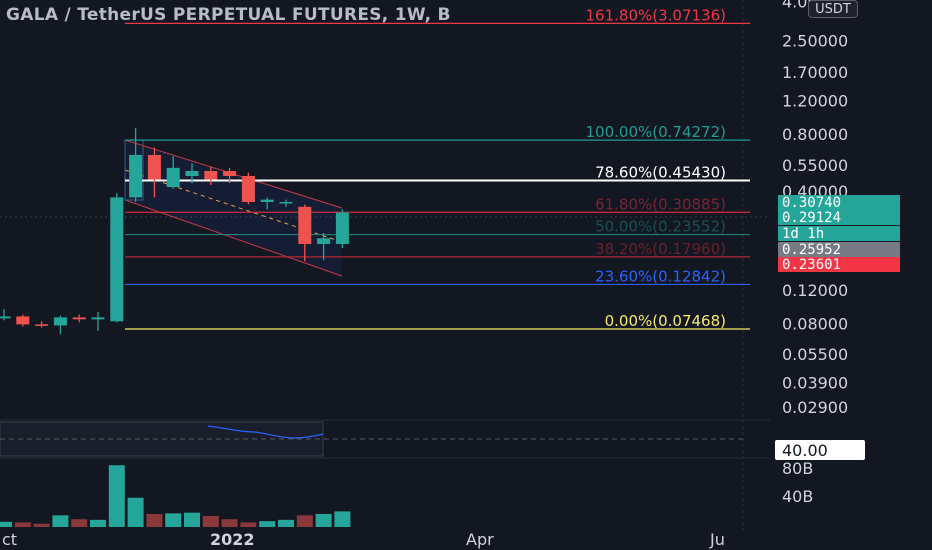 Image resolution: width=932 pixels, height=550 pixels. What do you see at coordinates (811, 250) in the screenshot?
I see `price-badge-label: 0.25952` at bounding box center [811, 250].